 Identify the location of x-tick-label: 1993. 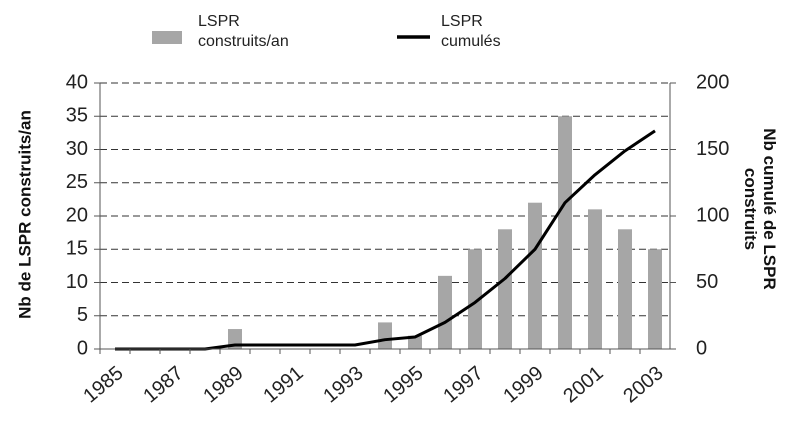
(343, 384).